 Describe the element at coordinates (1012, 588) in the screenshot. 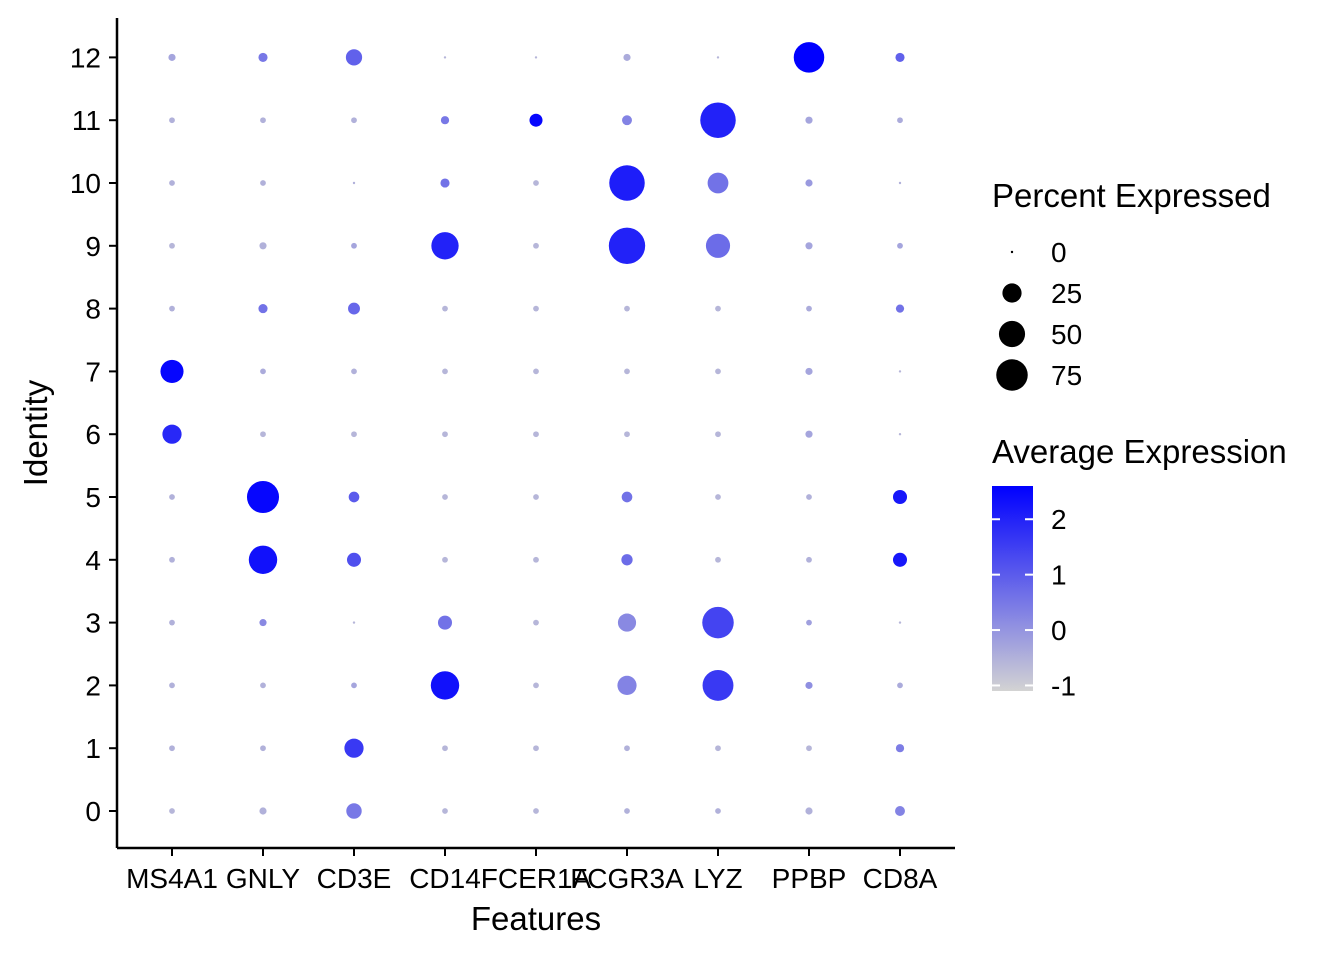

I see `color-legend-bar` at that location.